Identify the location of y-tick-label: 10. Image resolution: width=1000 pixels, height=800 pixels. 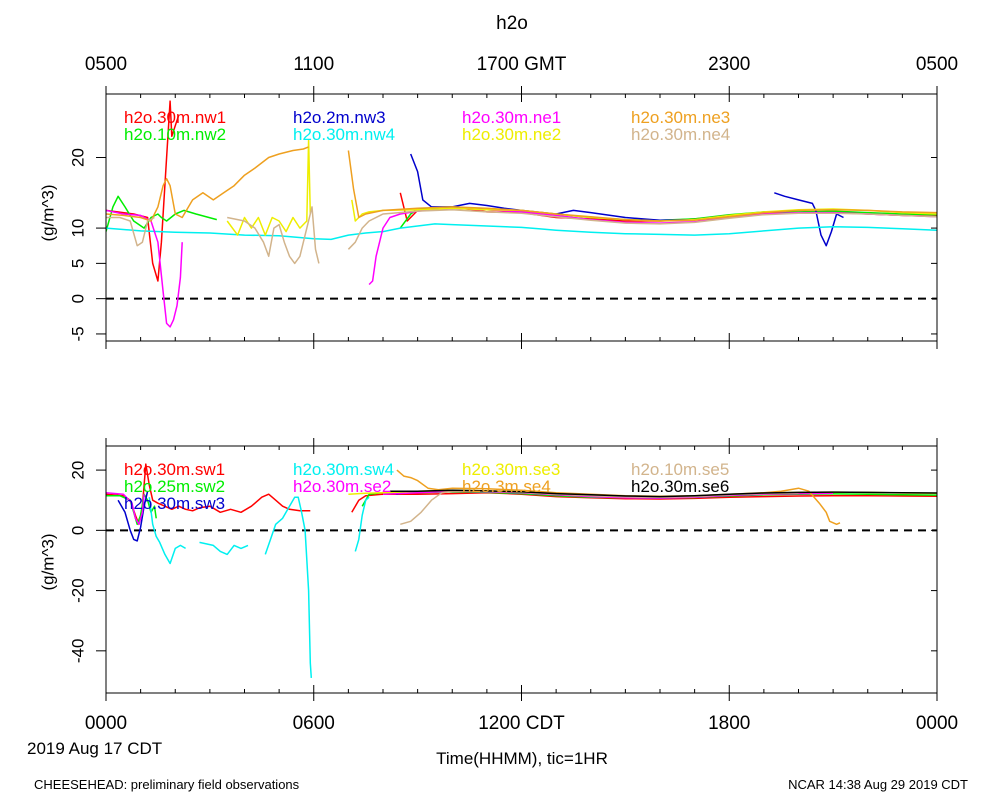
(78, 228).